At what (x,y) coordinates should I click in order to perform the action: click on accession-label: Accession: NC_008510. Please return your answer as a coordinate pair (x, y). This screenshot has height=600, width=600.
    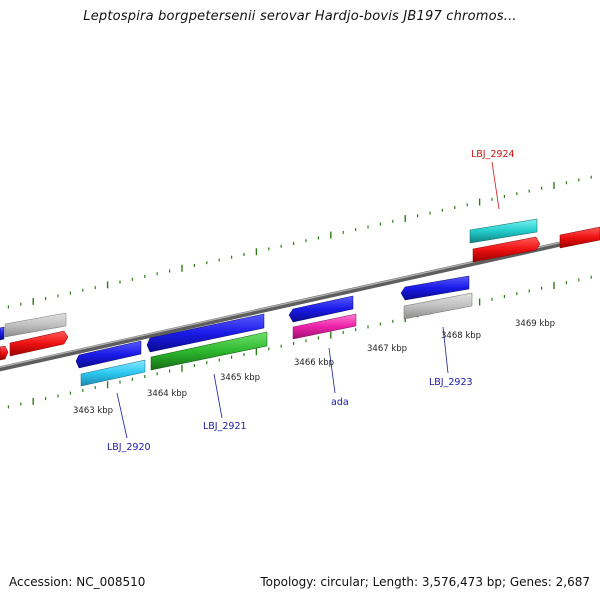
    Looking at the image, I should click on (77, 582).